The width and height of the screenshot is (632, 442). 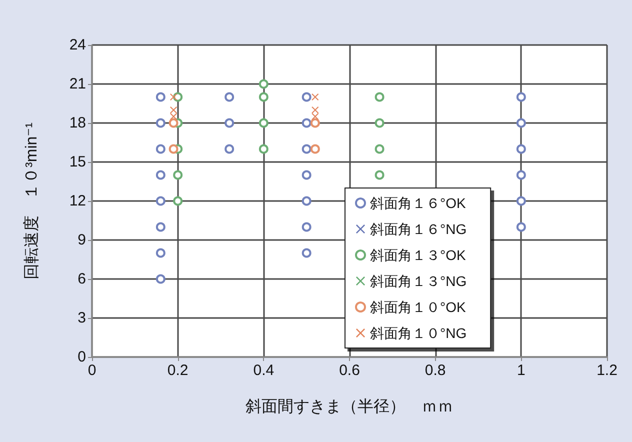 I want to click on x-tick-label: 0.8, so click(x=435, y=370).